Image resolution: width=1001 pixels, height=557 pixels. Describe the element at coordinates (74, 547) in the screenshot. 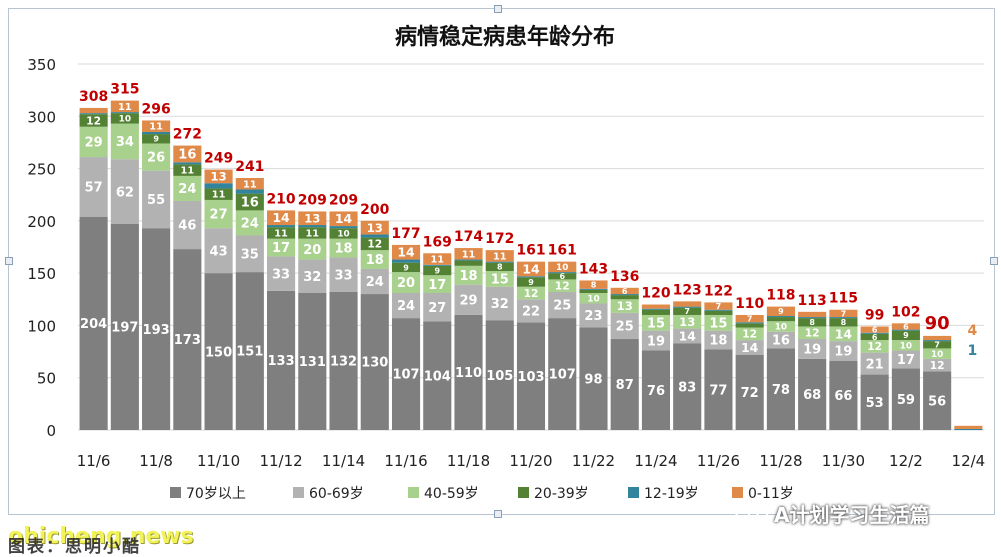

I see `chart-caption: 图表：思明小酷` at that location.